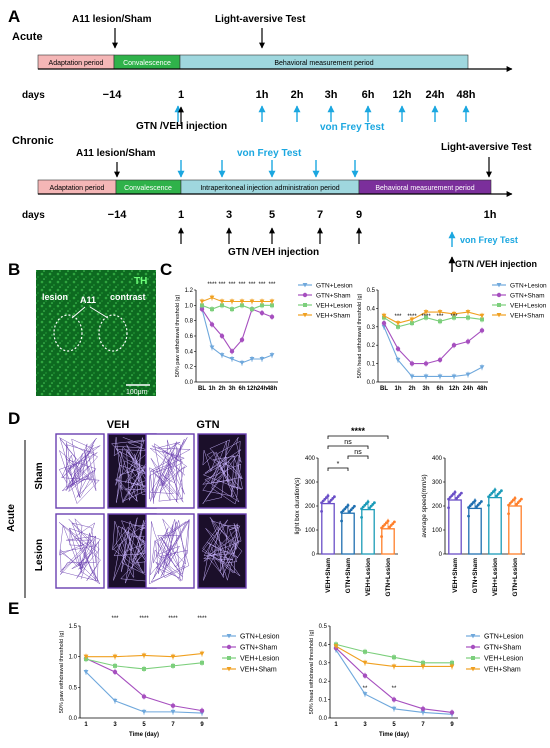 This screenshot has height=748, width=550. I want to click on chronic-a11-label: A11 lesion/Sham, so click(116, 153).